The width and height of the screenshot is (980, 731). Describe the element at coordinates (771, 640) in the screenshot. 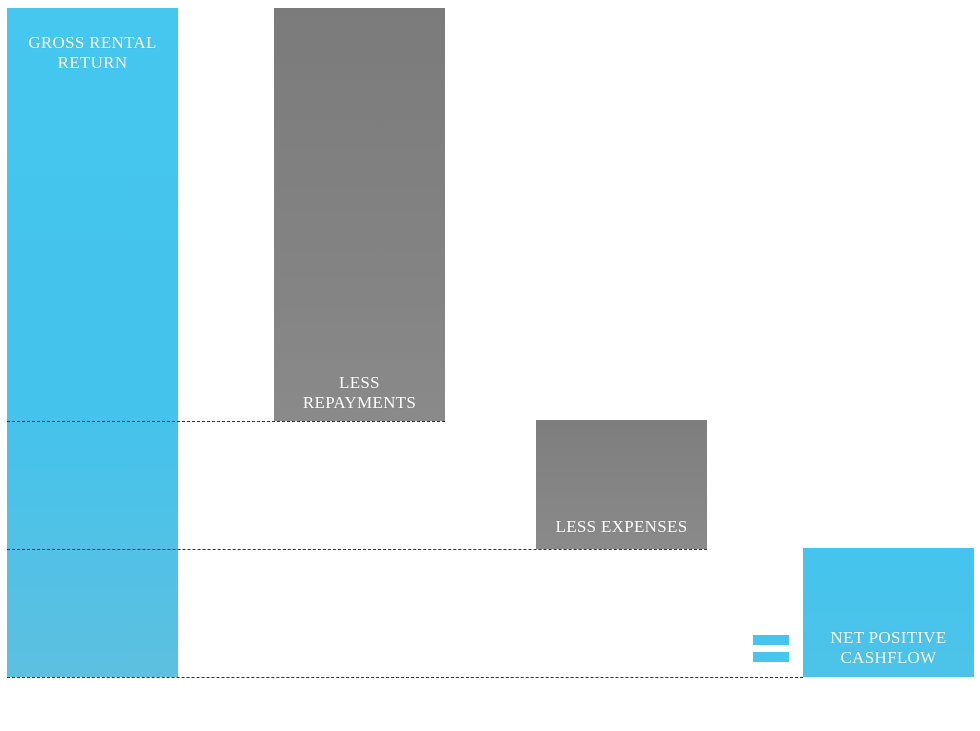

I see `equals-sign-top-stroke` at that location.